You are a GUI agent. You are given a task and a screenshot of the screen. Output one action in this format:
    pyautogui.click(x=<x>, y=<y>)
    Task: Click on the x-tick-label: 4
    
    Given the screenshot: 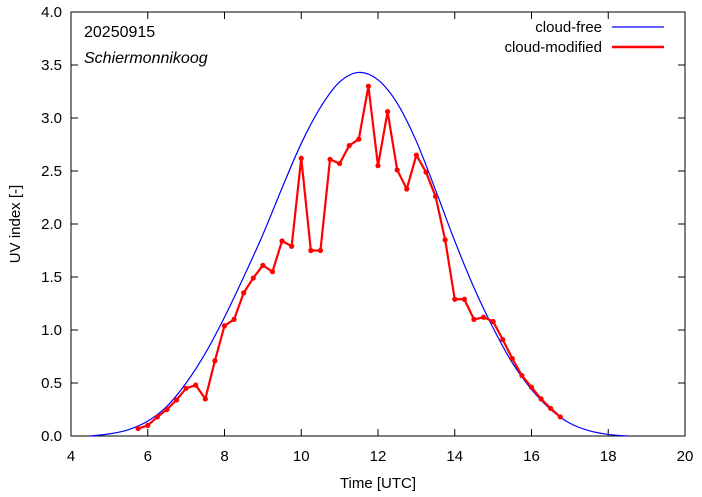 What is the action you would take?
    pyautogui.click(x=71, y=456)
    